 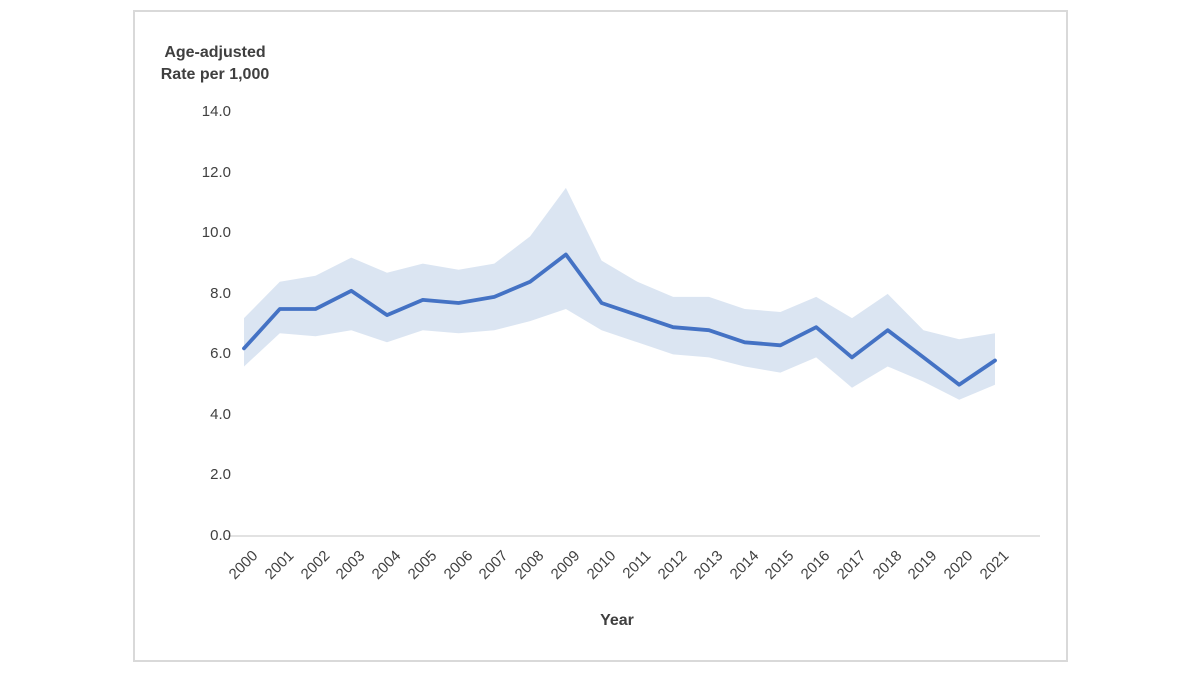 I want to click on y-tick-label: 6.0, so click(x=220, y=354).